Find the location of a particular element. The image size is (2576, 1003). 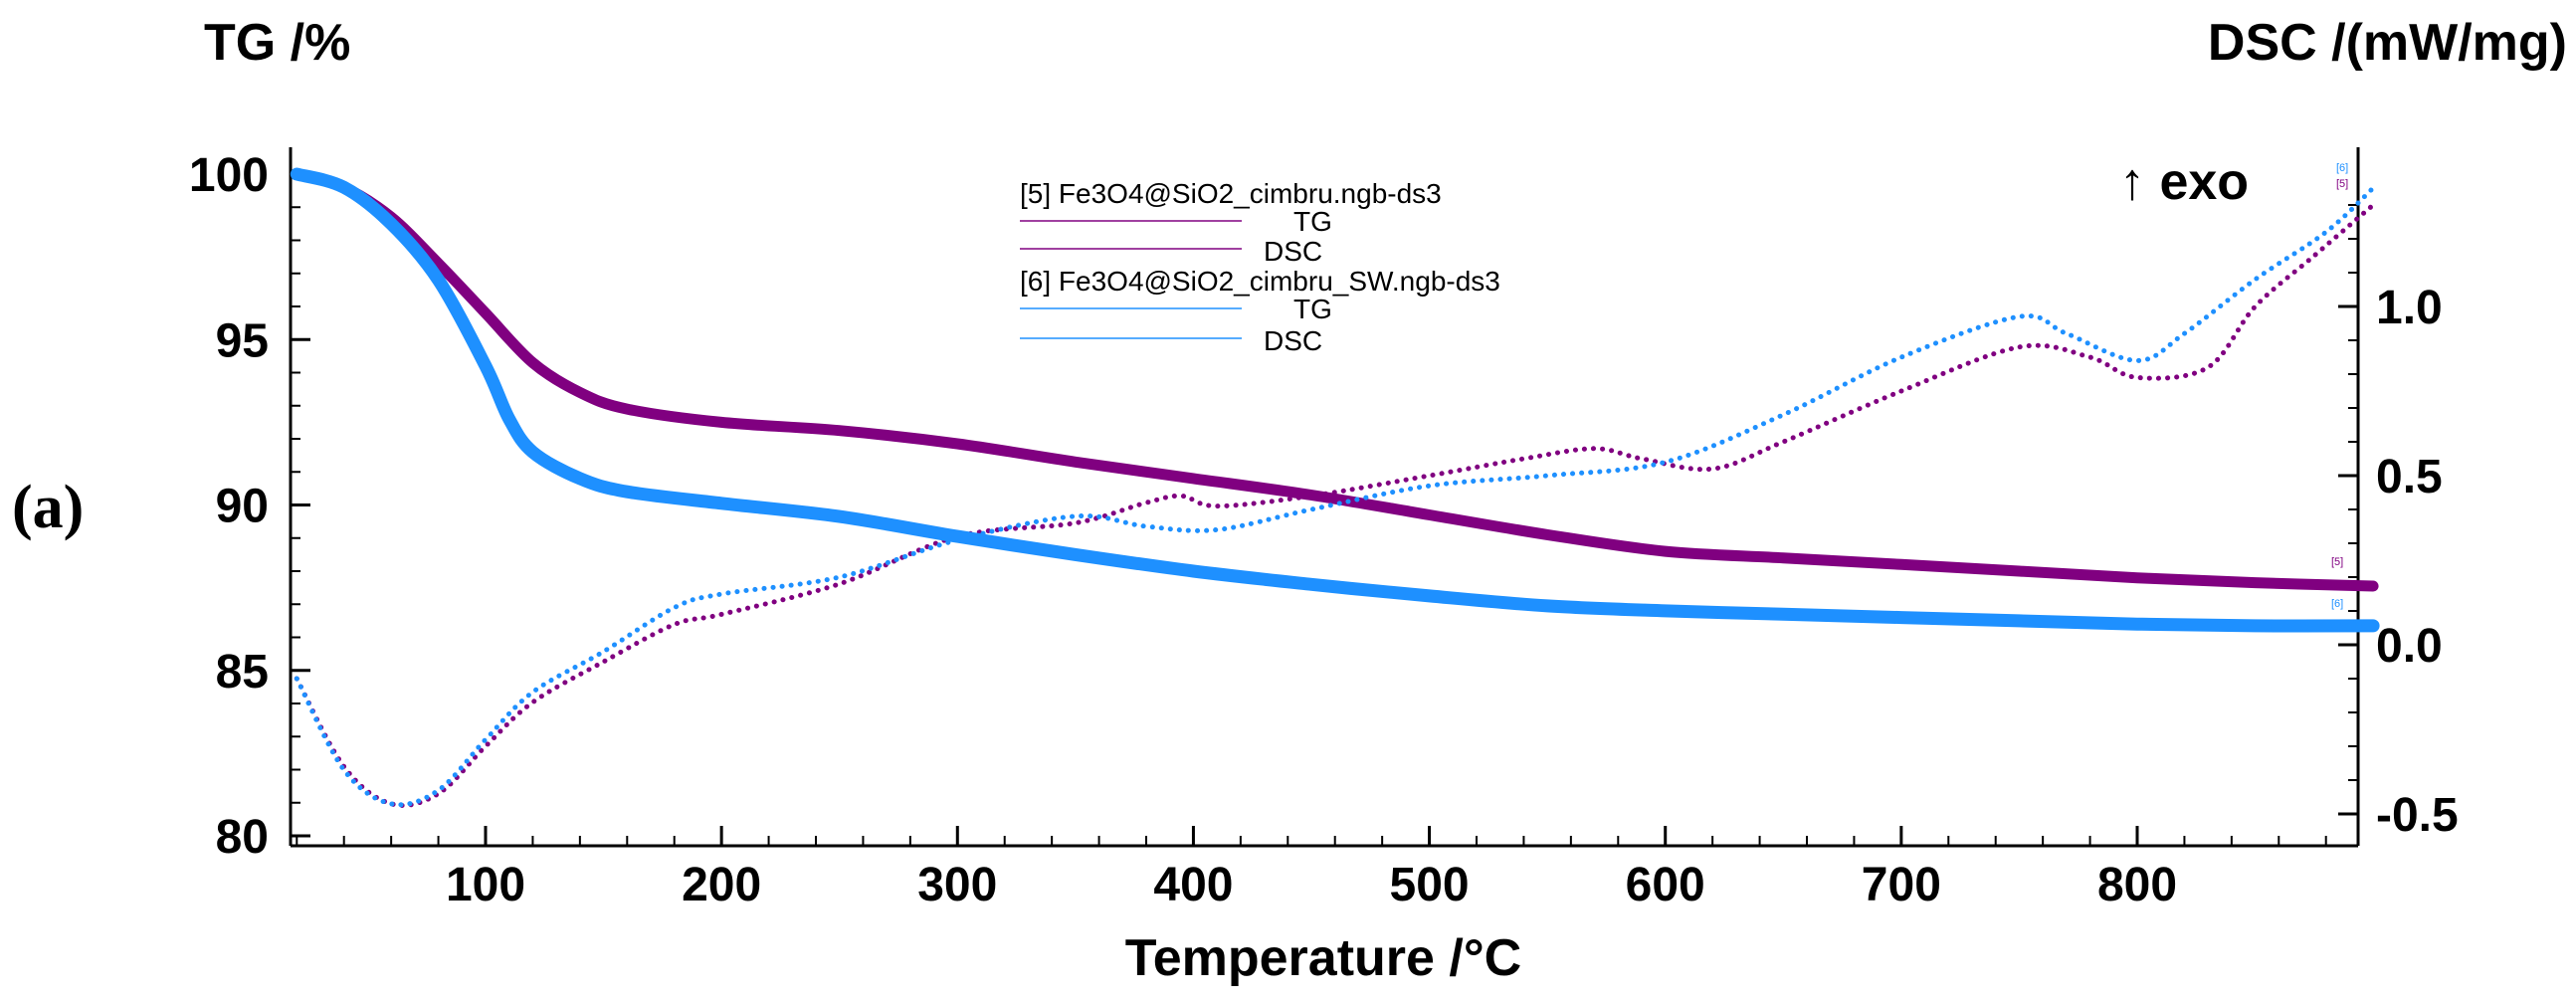

y-left-tick-label: 95 is located at coordinates (242, 340).